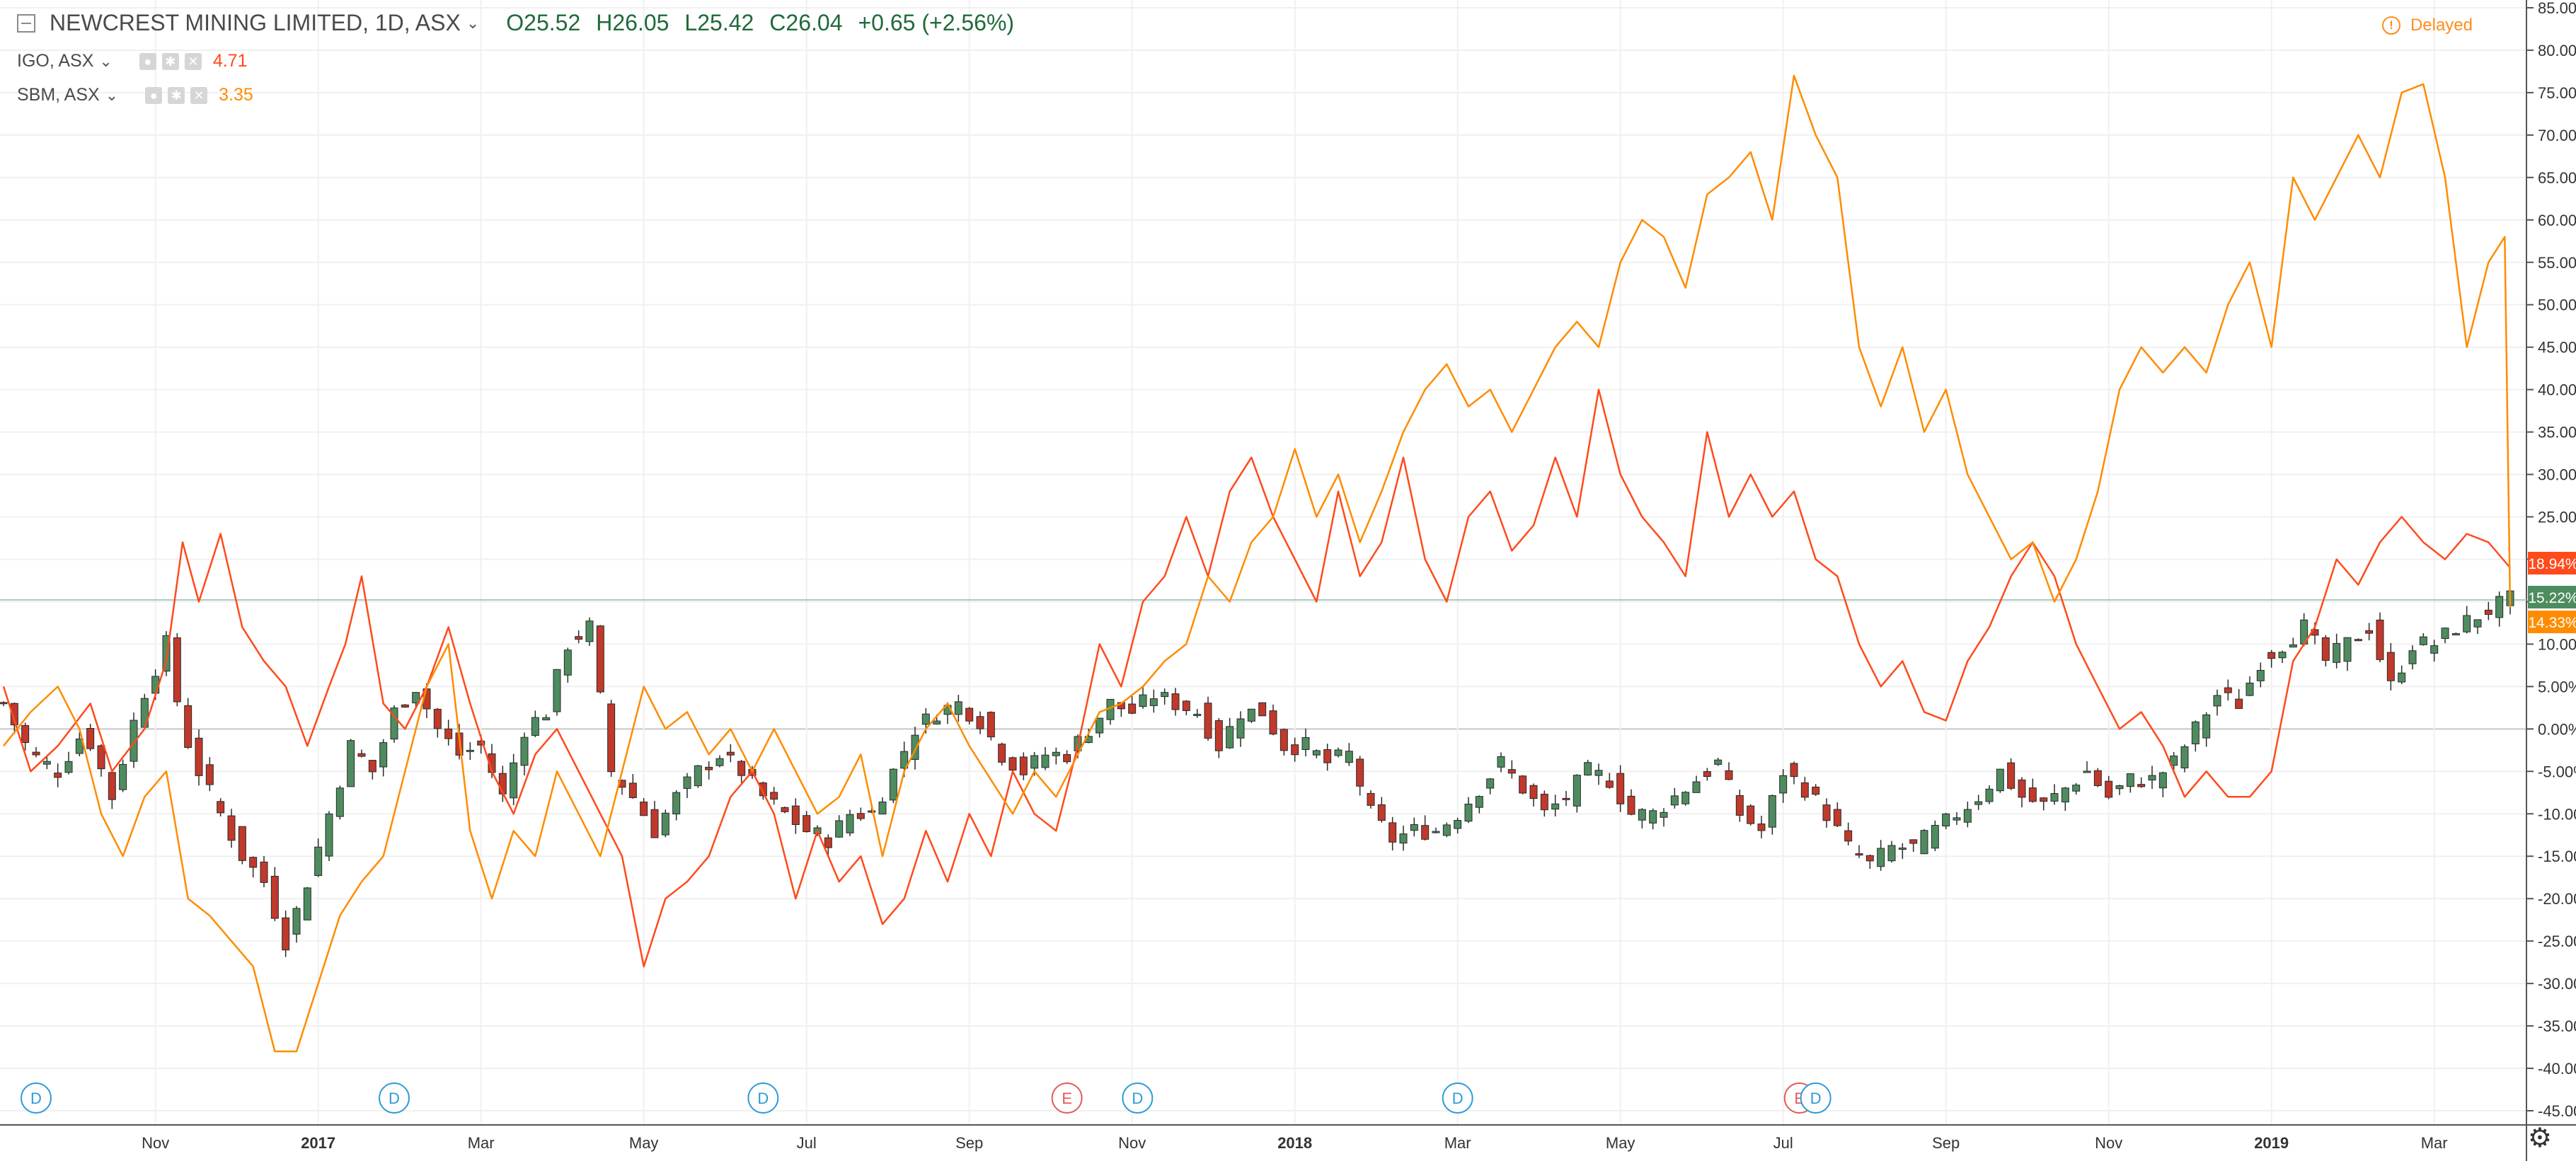  I want to click on x-tick-label: 2018, so click(1295, 1143).